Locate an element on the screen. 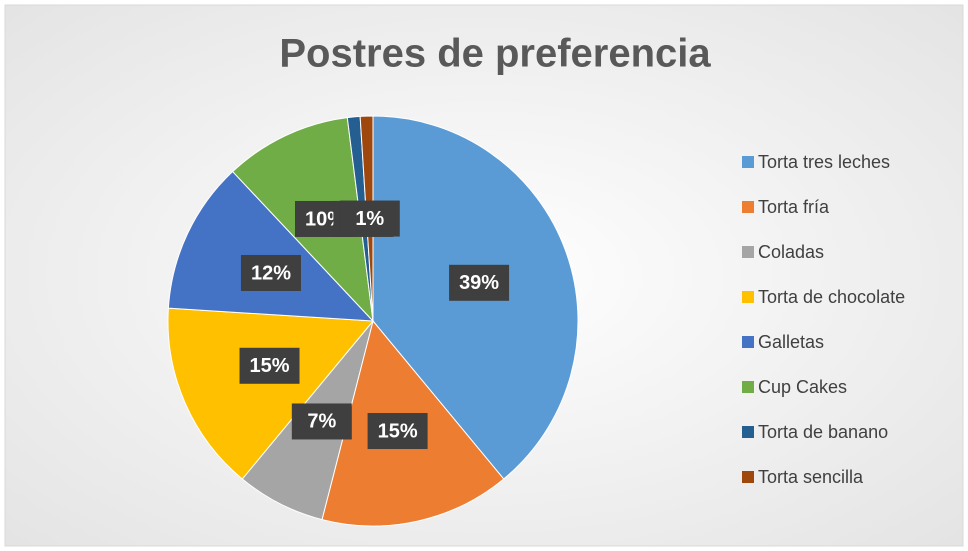  legend-label: Torta de banano is located at coordinates (823, 432).